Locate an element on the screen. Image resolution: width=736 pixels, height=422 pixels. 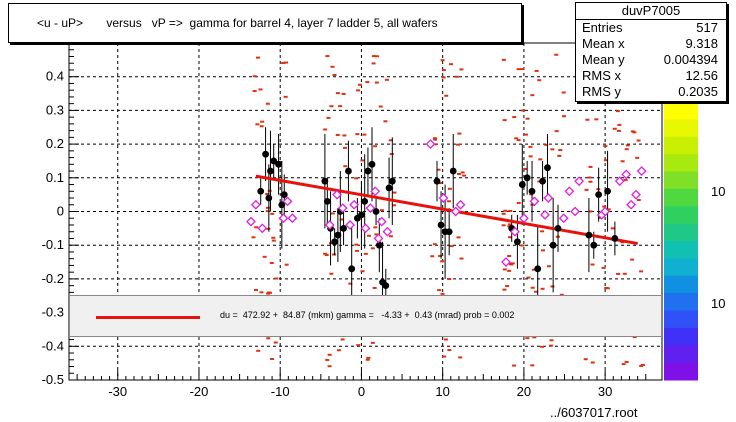
x-tick-label: -20 is located at coordinates (199, 391).